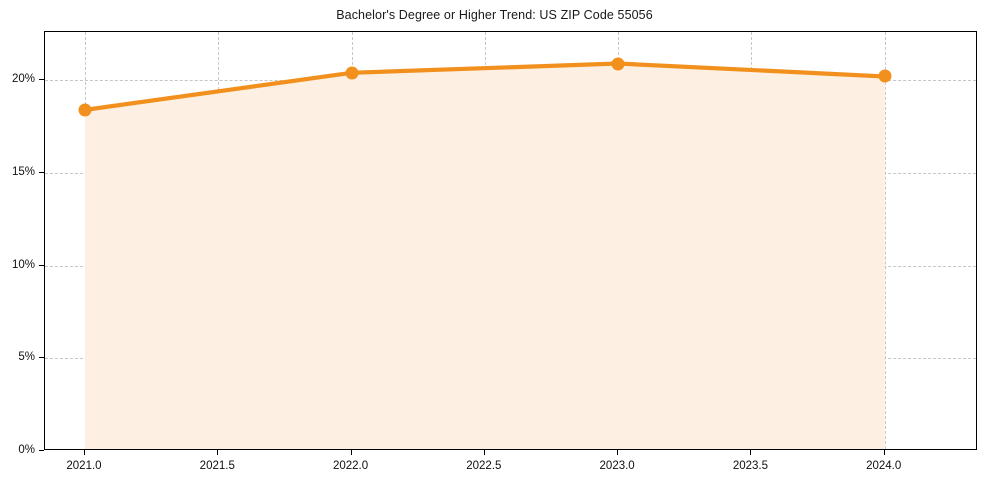 The image size is (989, 490). What do you see at coordinates (26, 450) in the screenshot?
I see `y-axis-tick-label: 0%` at bounding box center [26, 450].